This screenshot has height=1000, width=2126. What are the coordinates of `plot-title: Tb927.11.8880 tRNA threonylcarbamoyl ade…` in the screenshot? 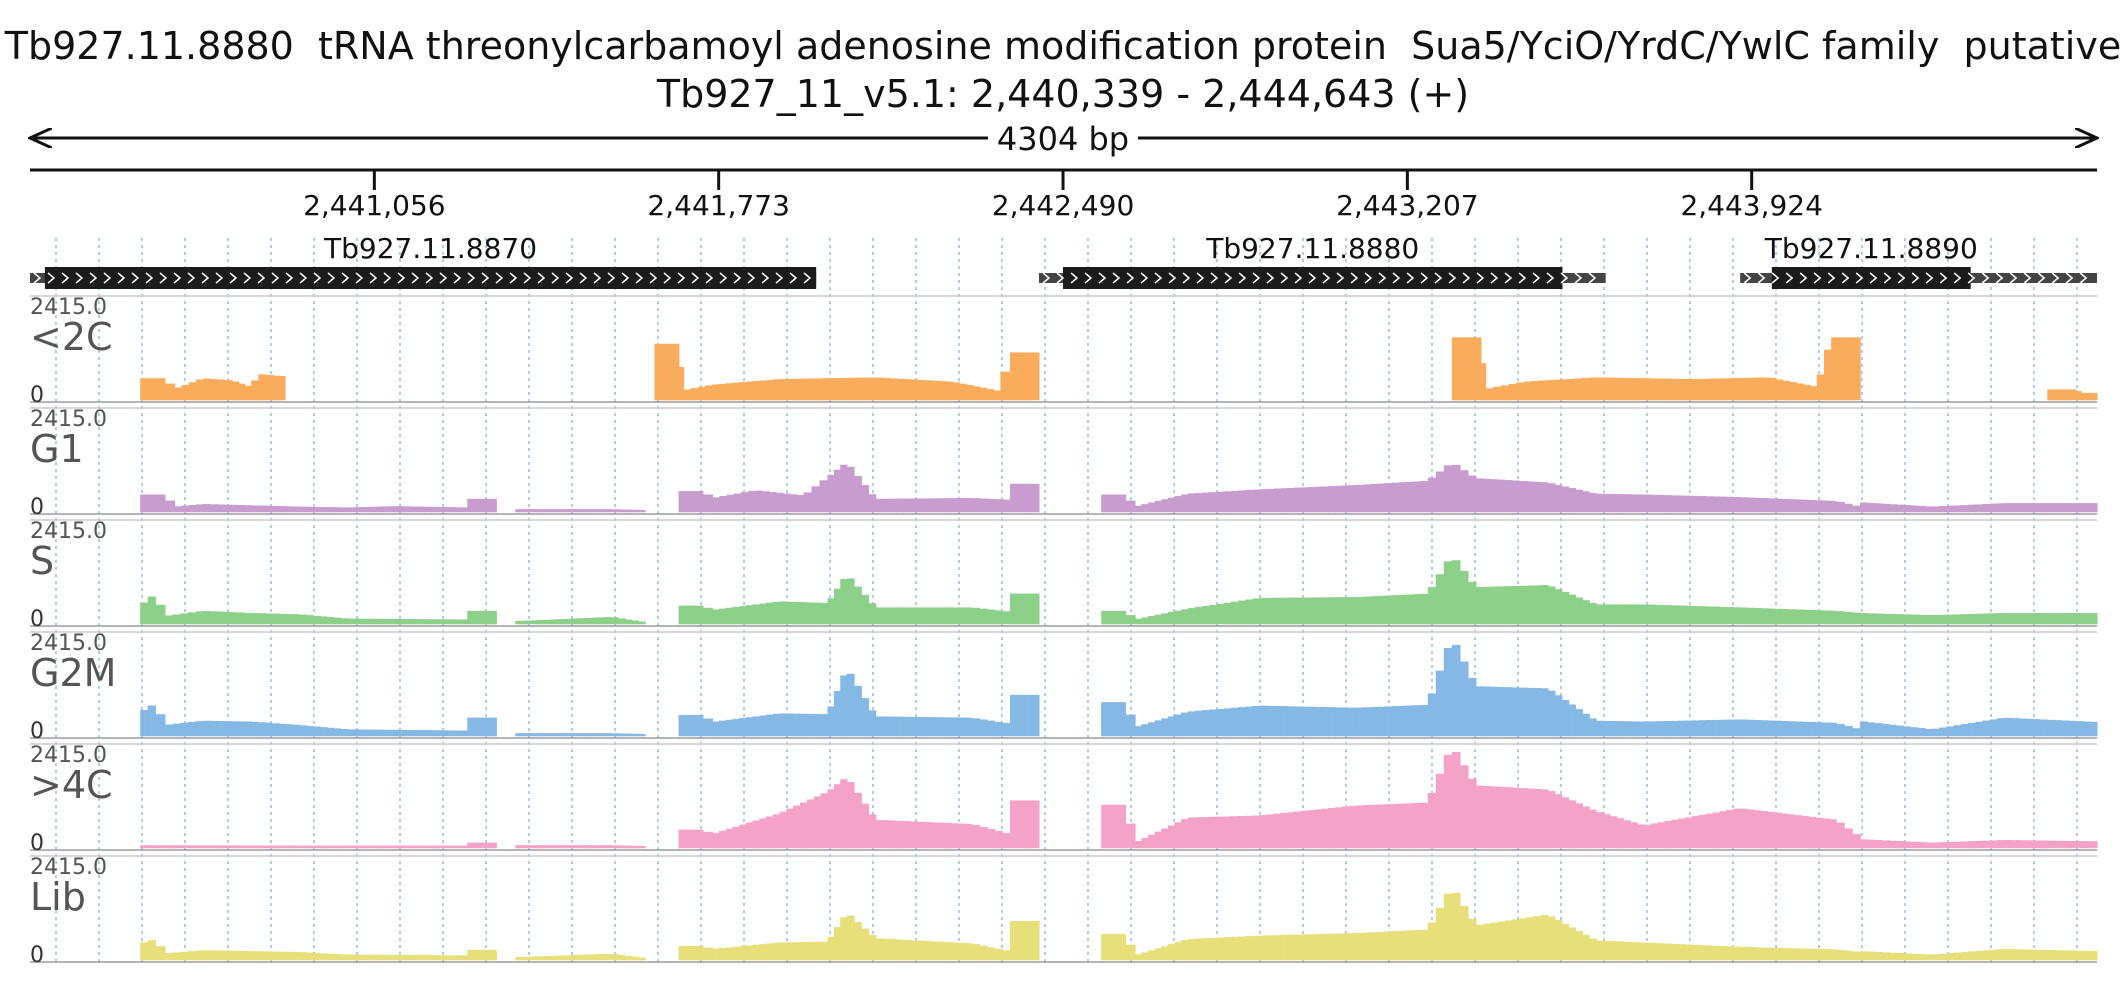 It's located at (1063, 46).